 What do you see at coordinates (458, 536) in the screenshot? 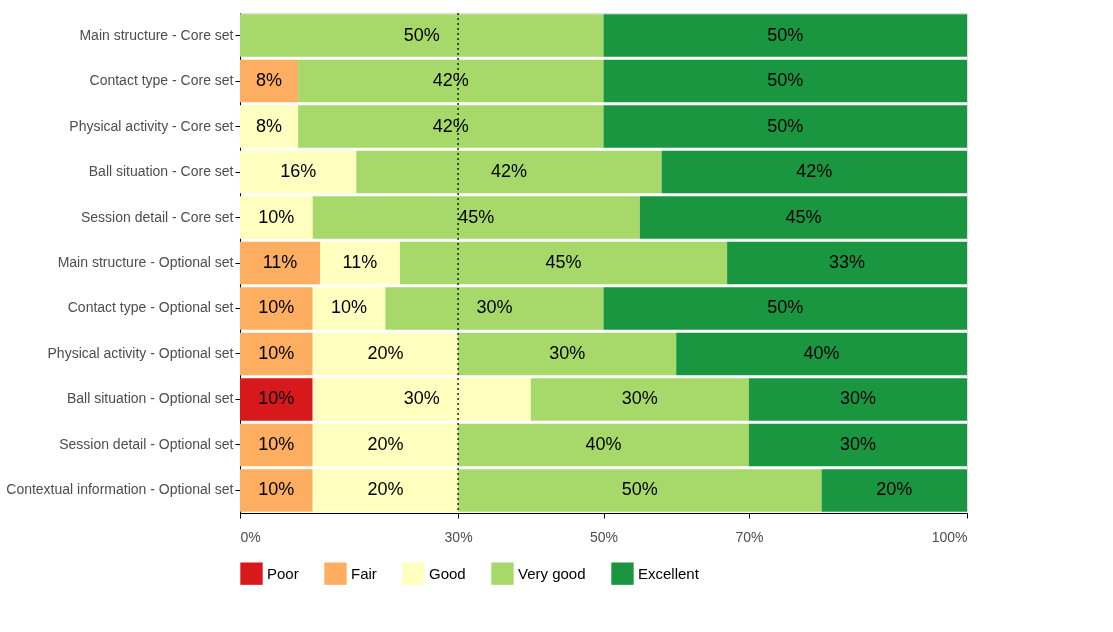
I see `x-tick-label: 30%` at bounding box center [458, 536].